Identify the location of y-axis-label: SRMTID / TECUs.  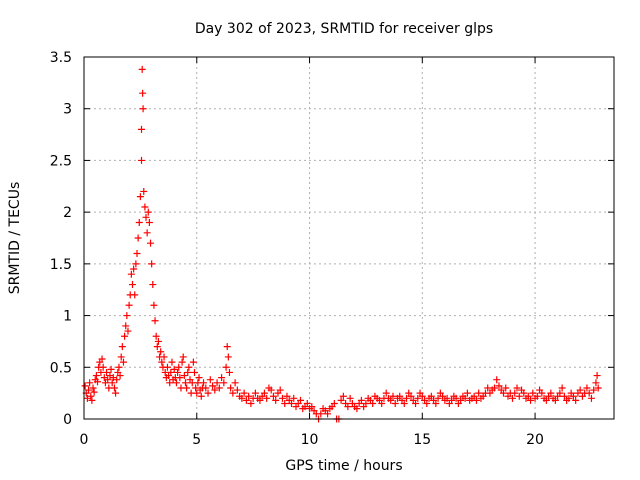
(15, 238).